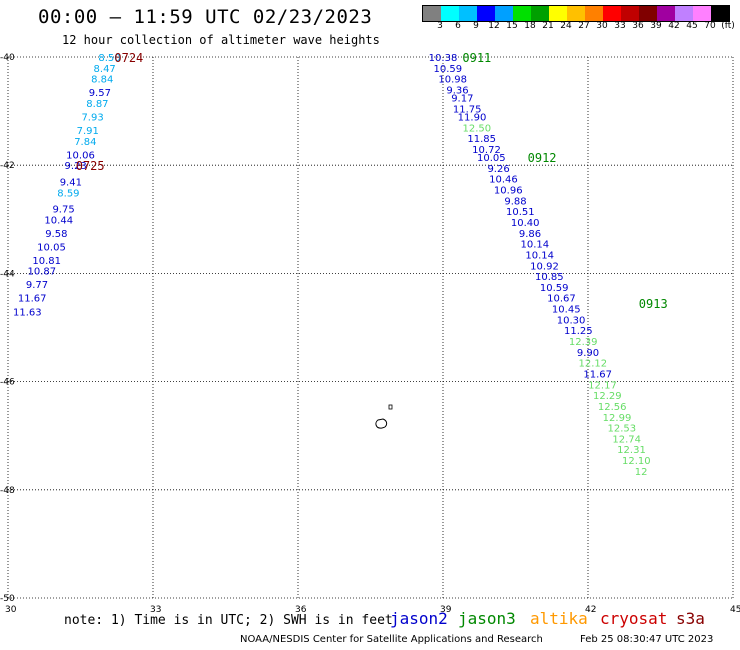 The image size is (740, 650). I want to click on swh-value: 12.12, so click(593, 364).